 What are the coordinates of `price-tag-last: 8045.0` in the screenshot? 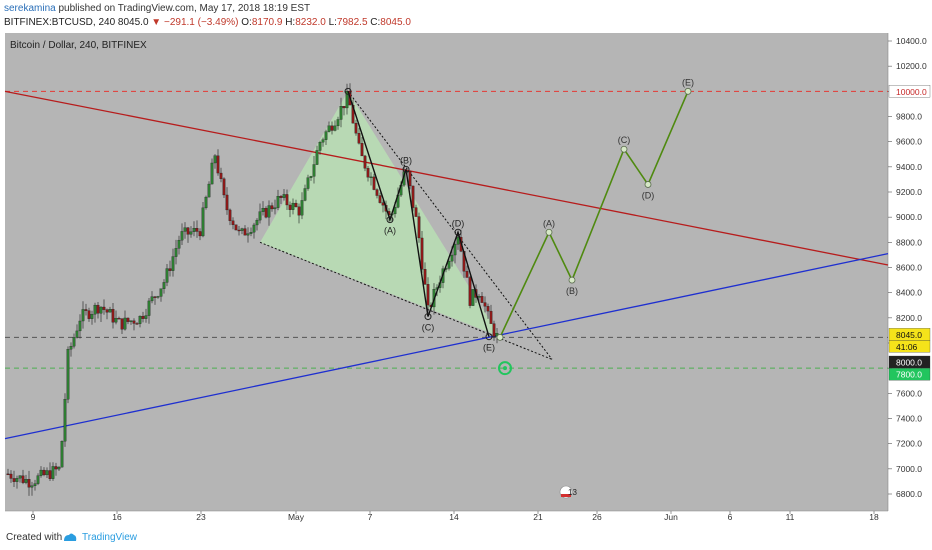 It's located at (909, 335).